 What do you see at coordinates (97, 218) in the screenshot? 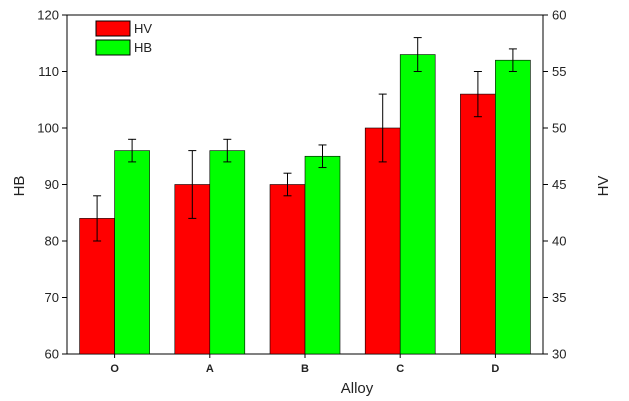
I see `error-bar-hv-o` at bounding box center [97, 218].